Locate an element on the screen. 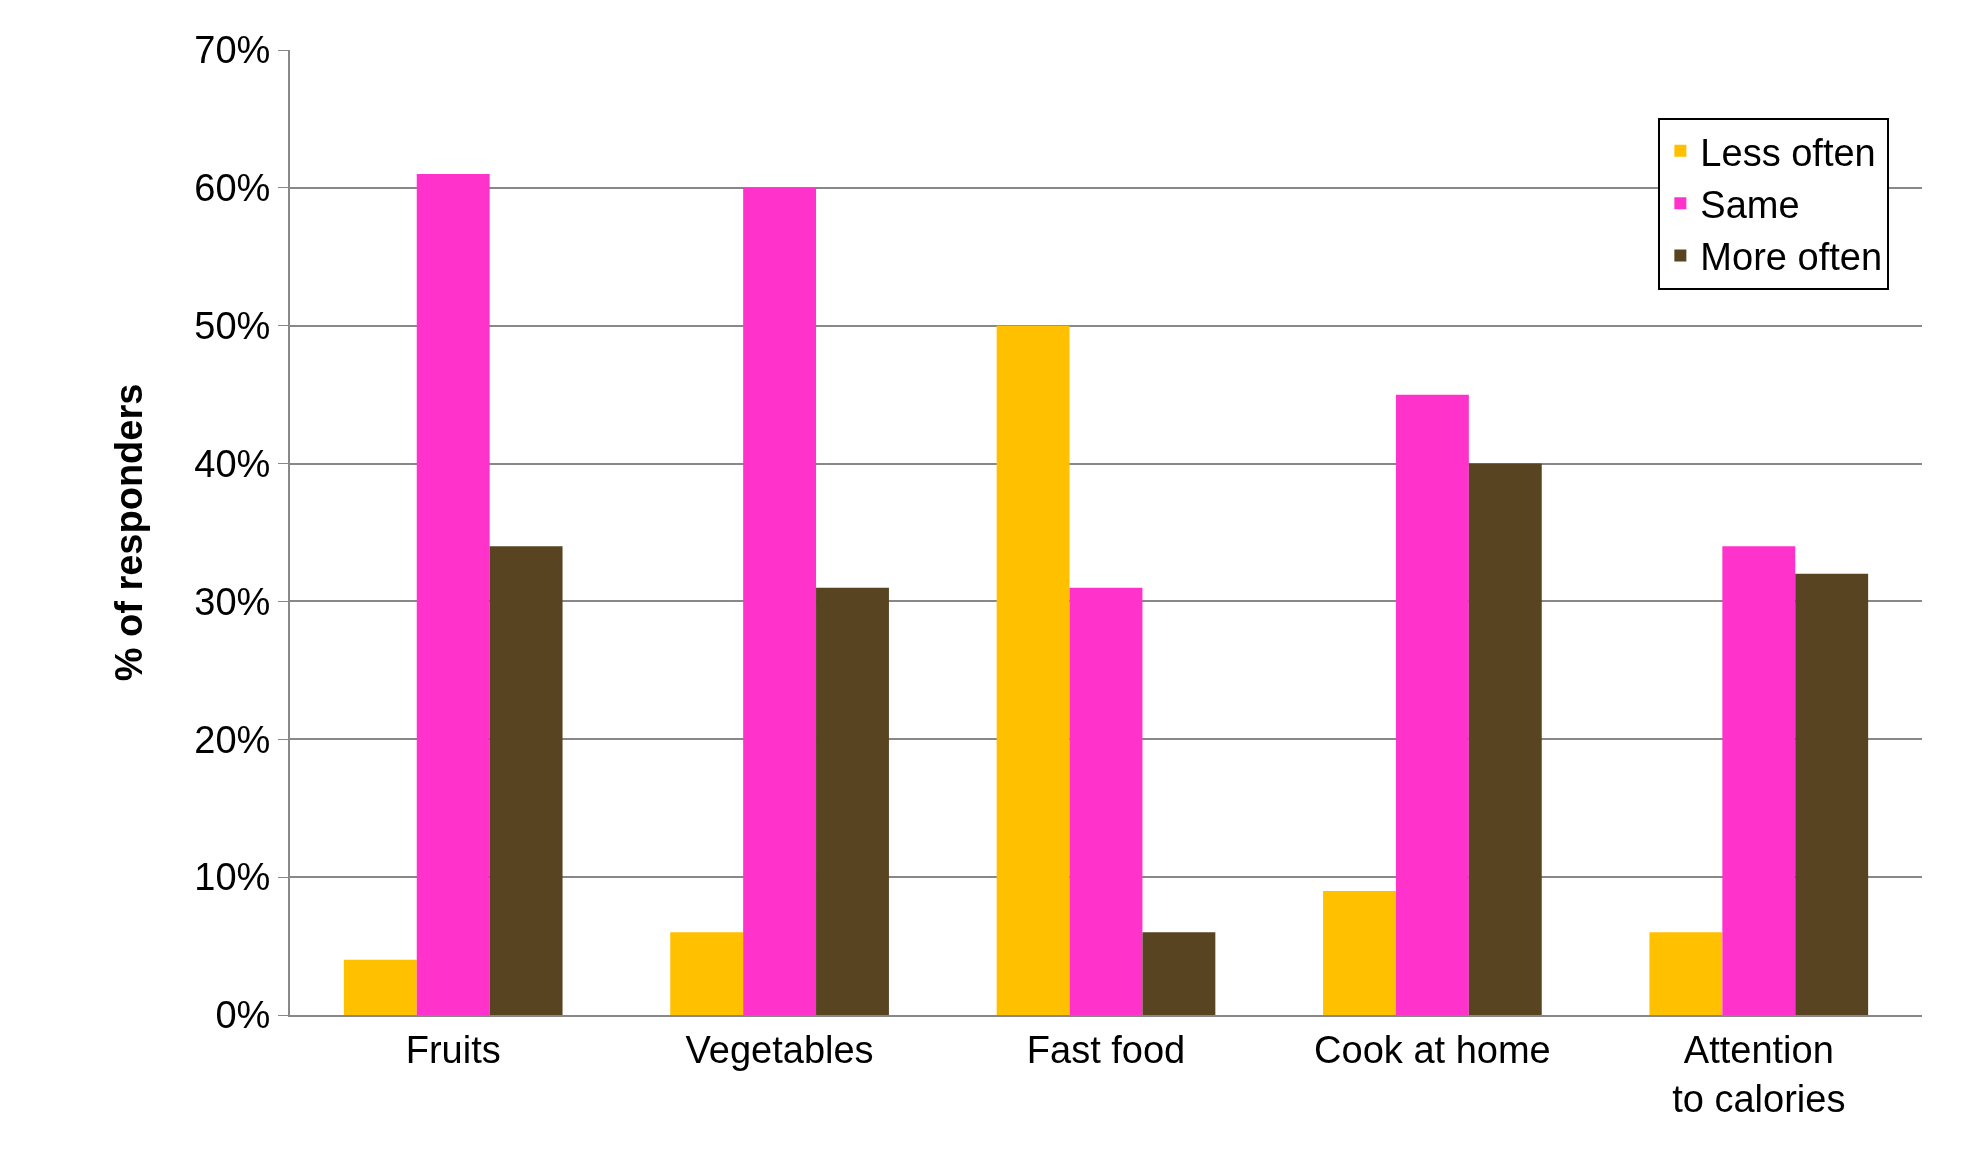 Image resolution: width=1982 pixels, height=1165 pixels. legend-label: Same is located at coordinates (1750, 204).